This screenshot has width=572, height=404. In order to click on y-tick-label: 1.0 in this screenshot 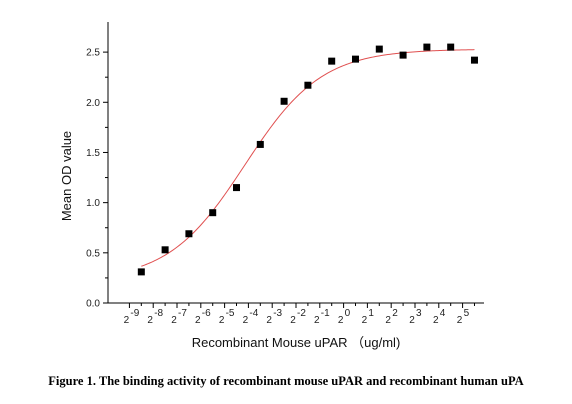, I will do `click(93, 203)`.